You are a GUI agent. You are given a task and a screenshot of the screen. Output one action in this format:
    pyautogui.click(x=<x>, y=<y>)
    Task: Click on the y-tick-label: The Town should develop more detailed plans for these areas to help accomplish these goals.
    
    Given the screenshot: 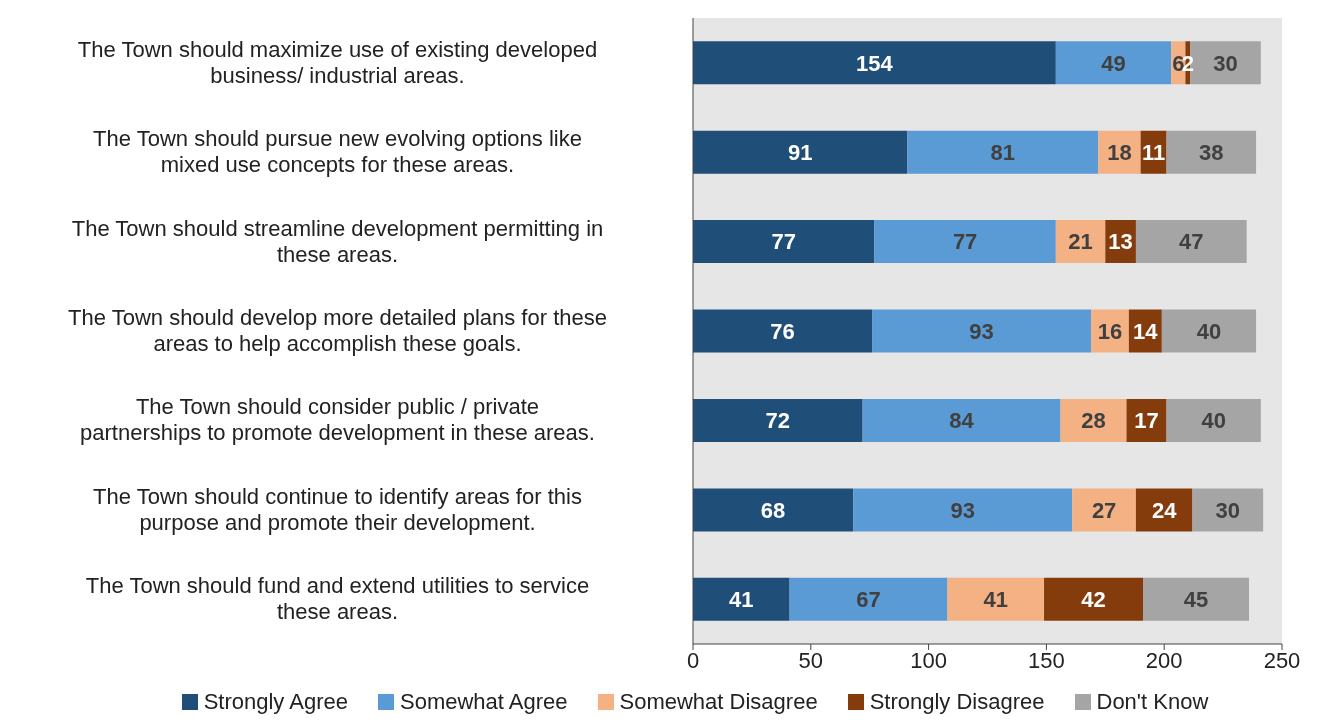 What is the action you would take?
    pyautogui.click(x=337, y=330)
    